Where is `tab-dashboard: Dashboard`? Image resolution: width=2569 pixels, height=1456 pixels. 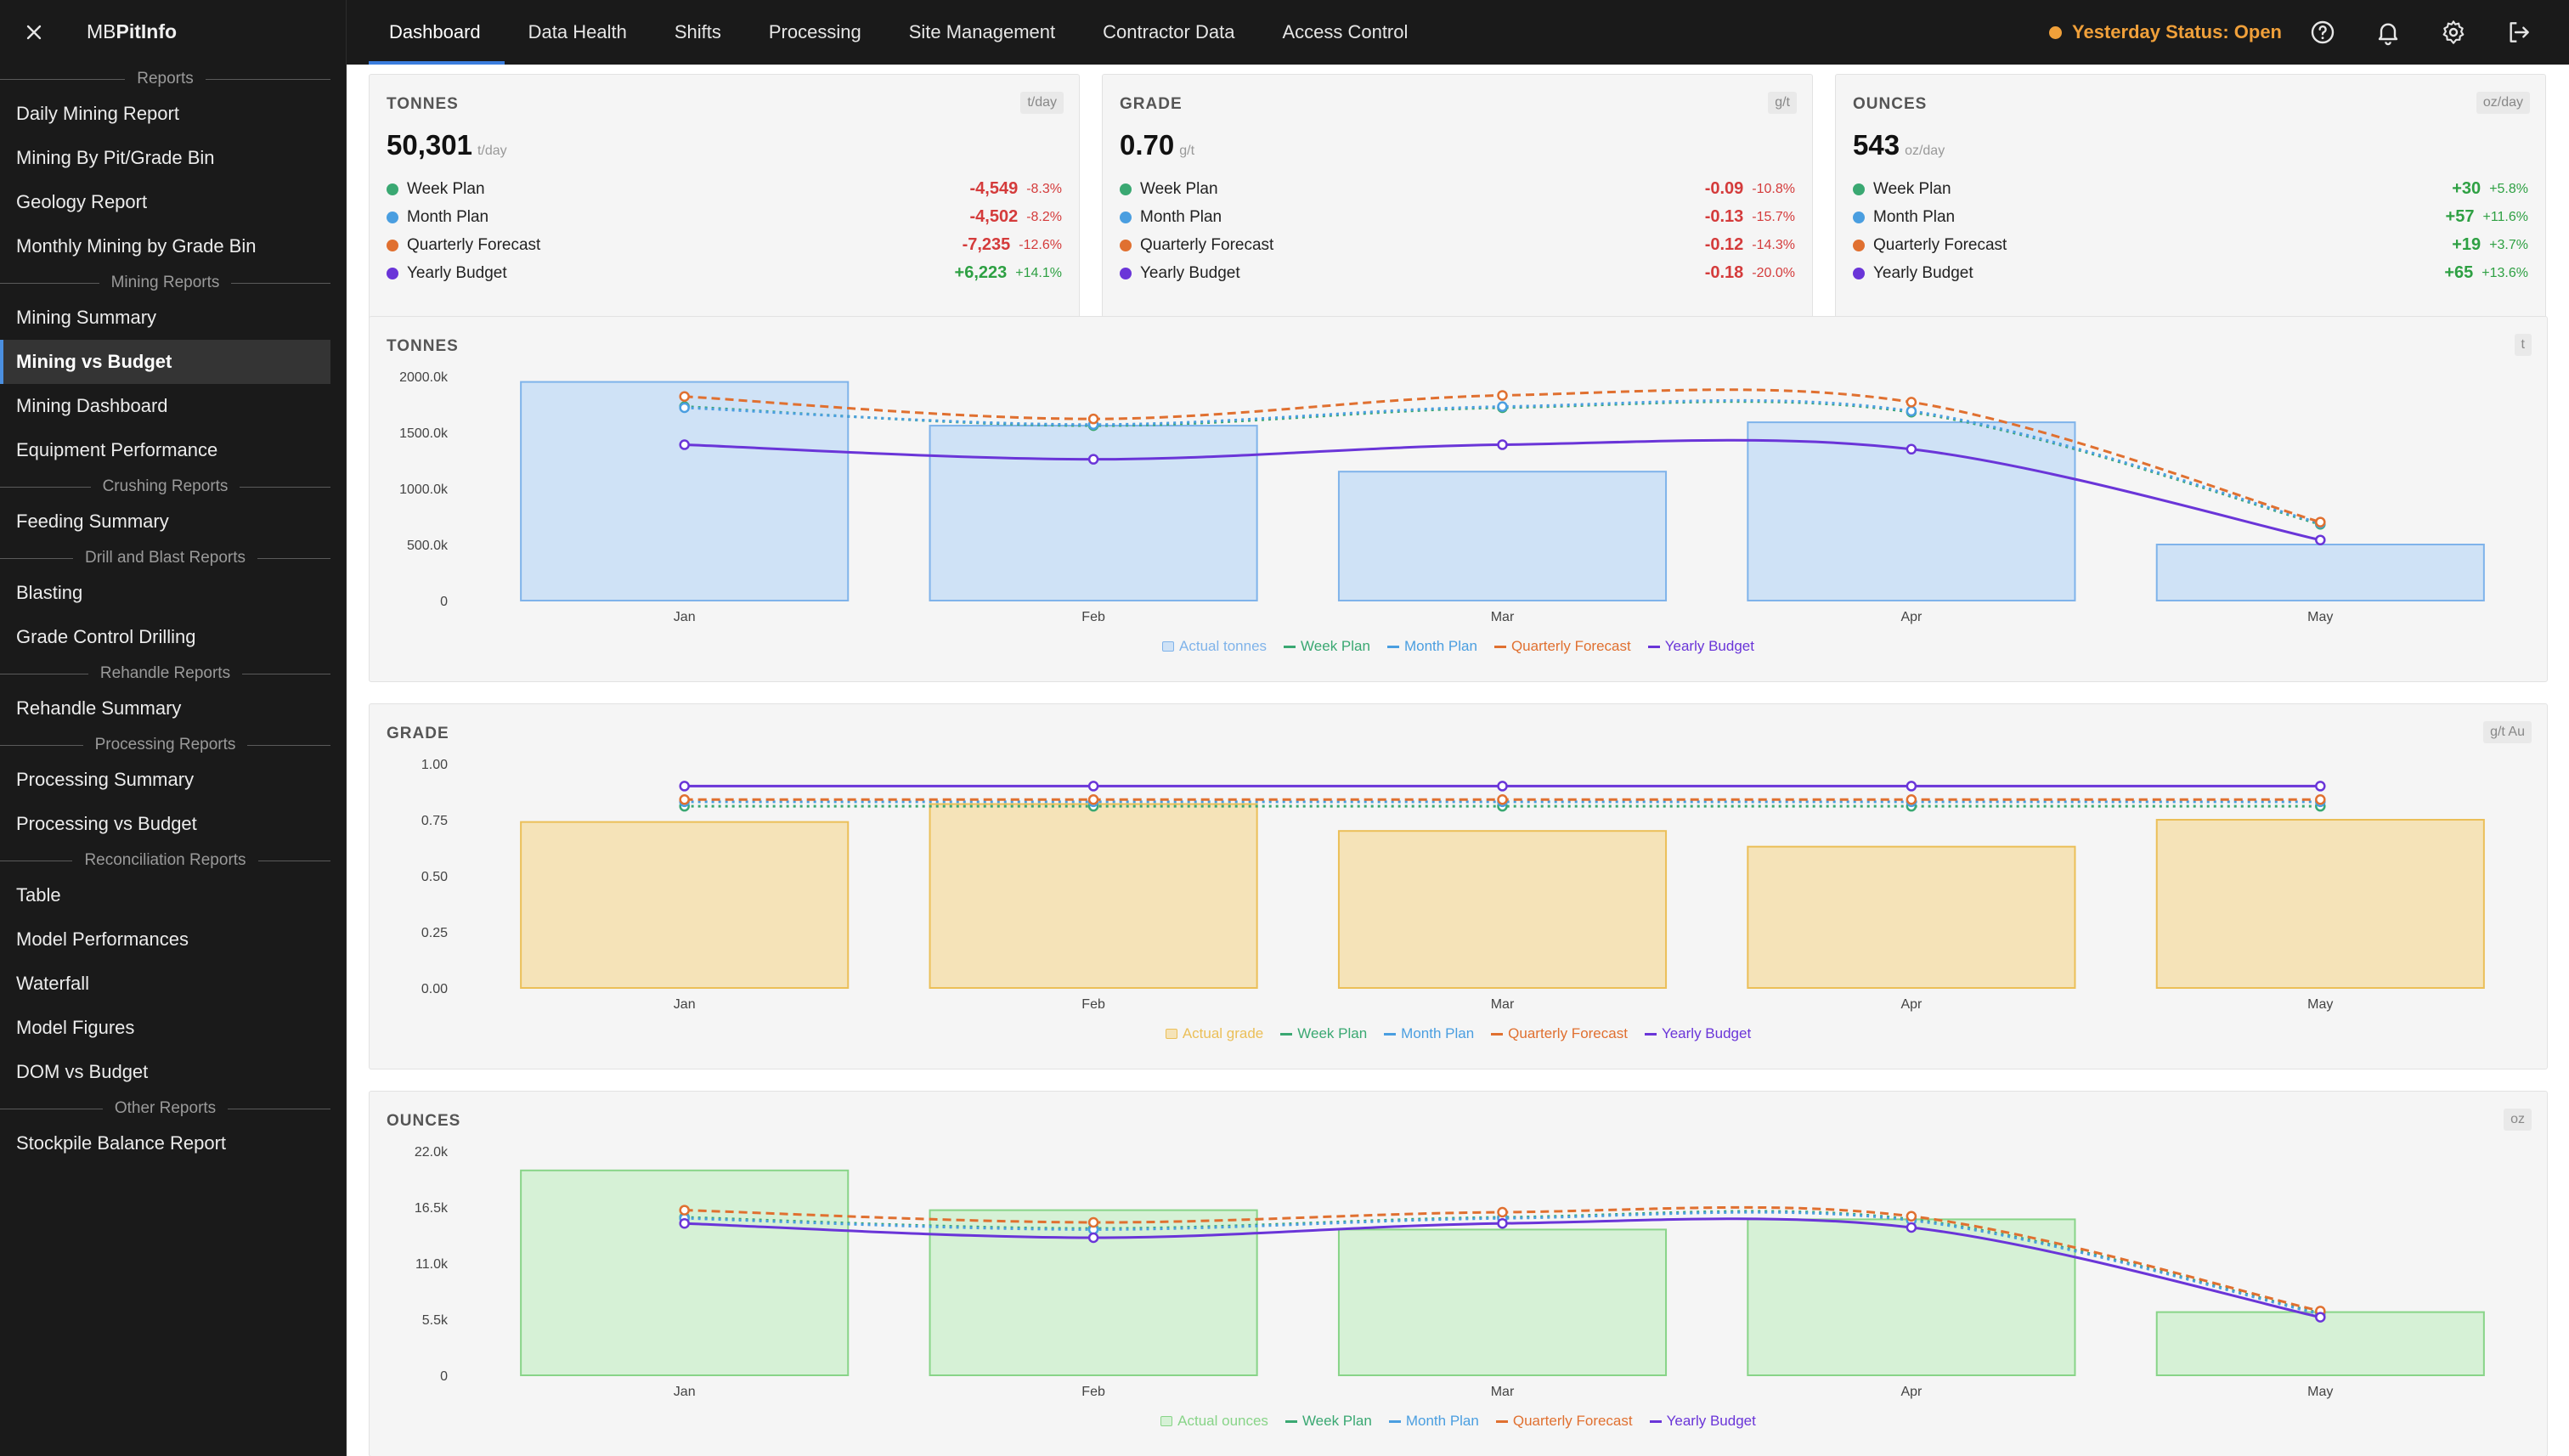 tab-dashboard: Dashboard is located at coordinates (435, 32).